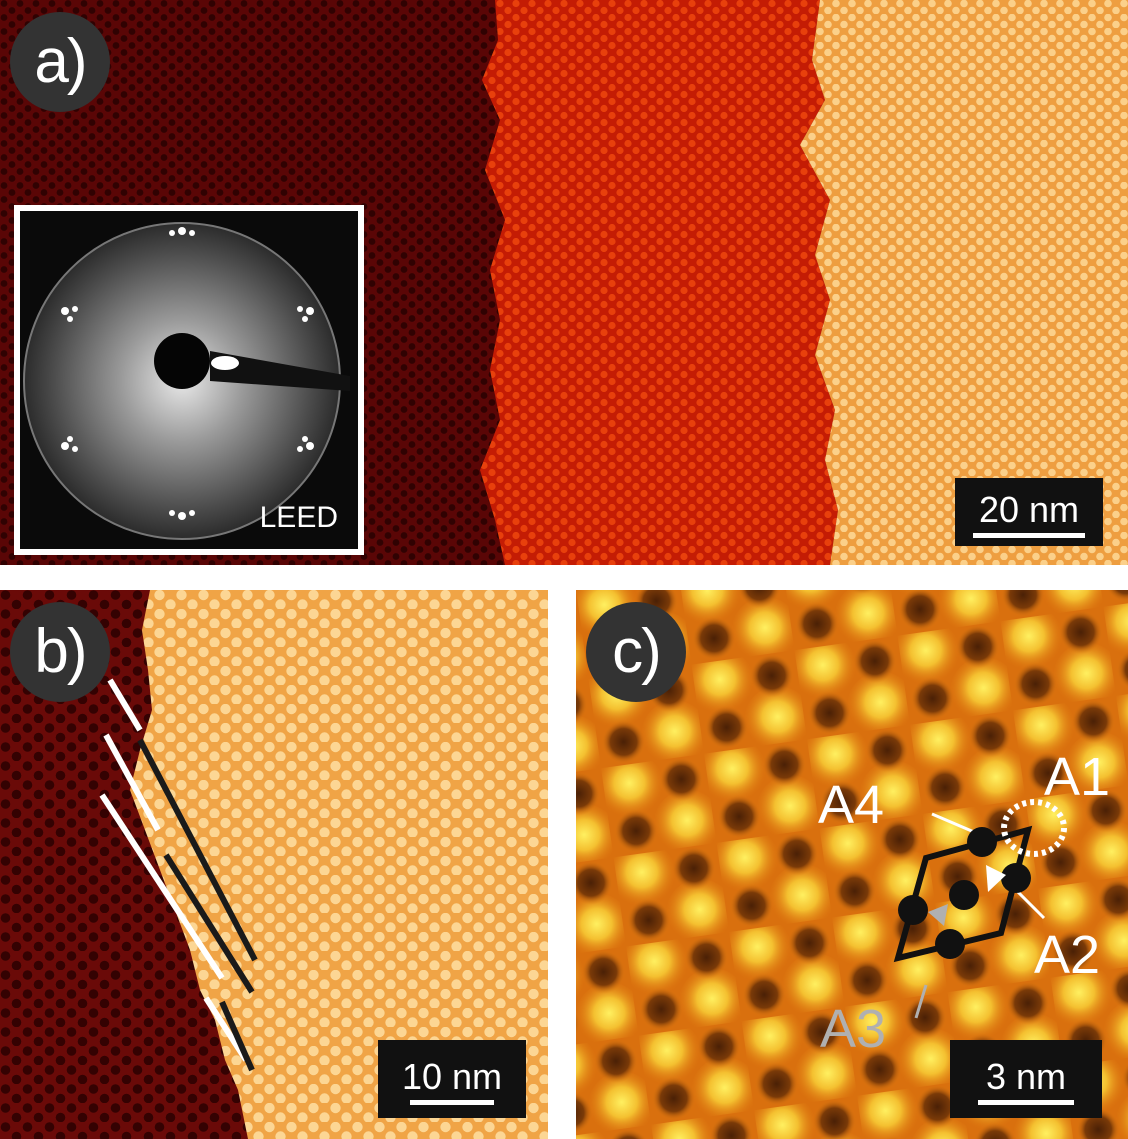  Describe the element at coordinates (921, 1001) in the screenshot. I see `site-a3-leader` at that location.